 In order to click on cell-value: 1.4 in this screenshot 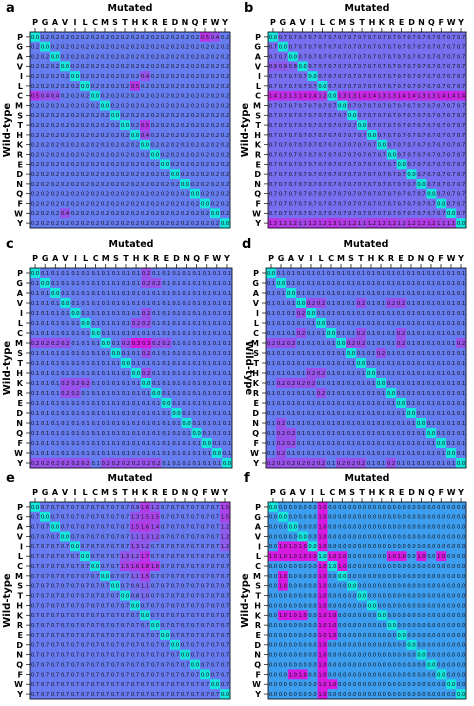, I will do `click(155, 528)`.